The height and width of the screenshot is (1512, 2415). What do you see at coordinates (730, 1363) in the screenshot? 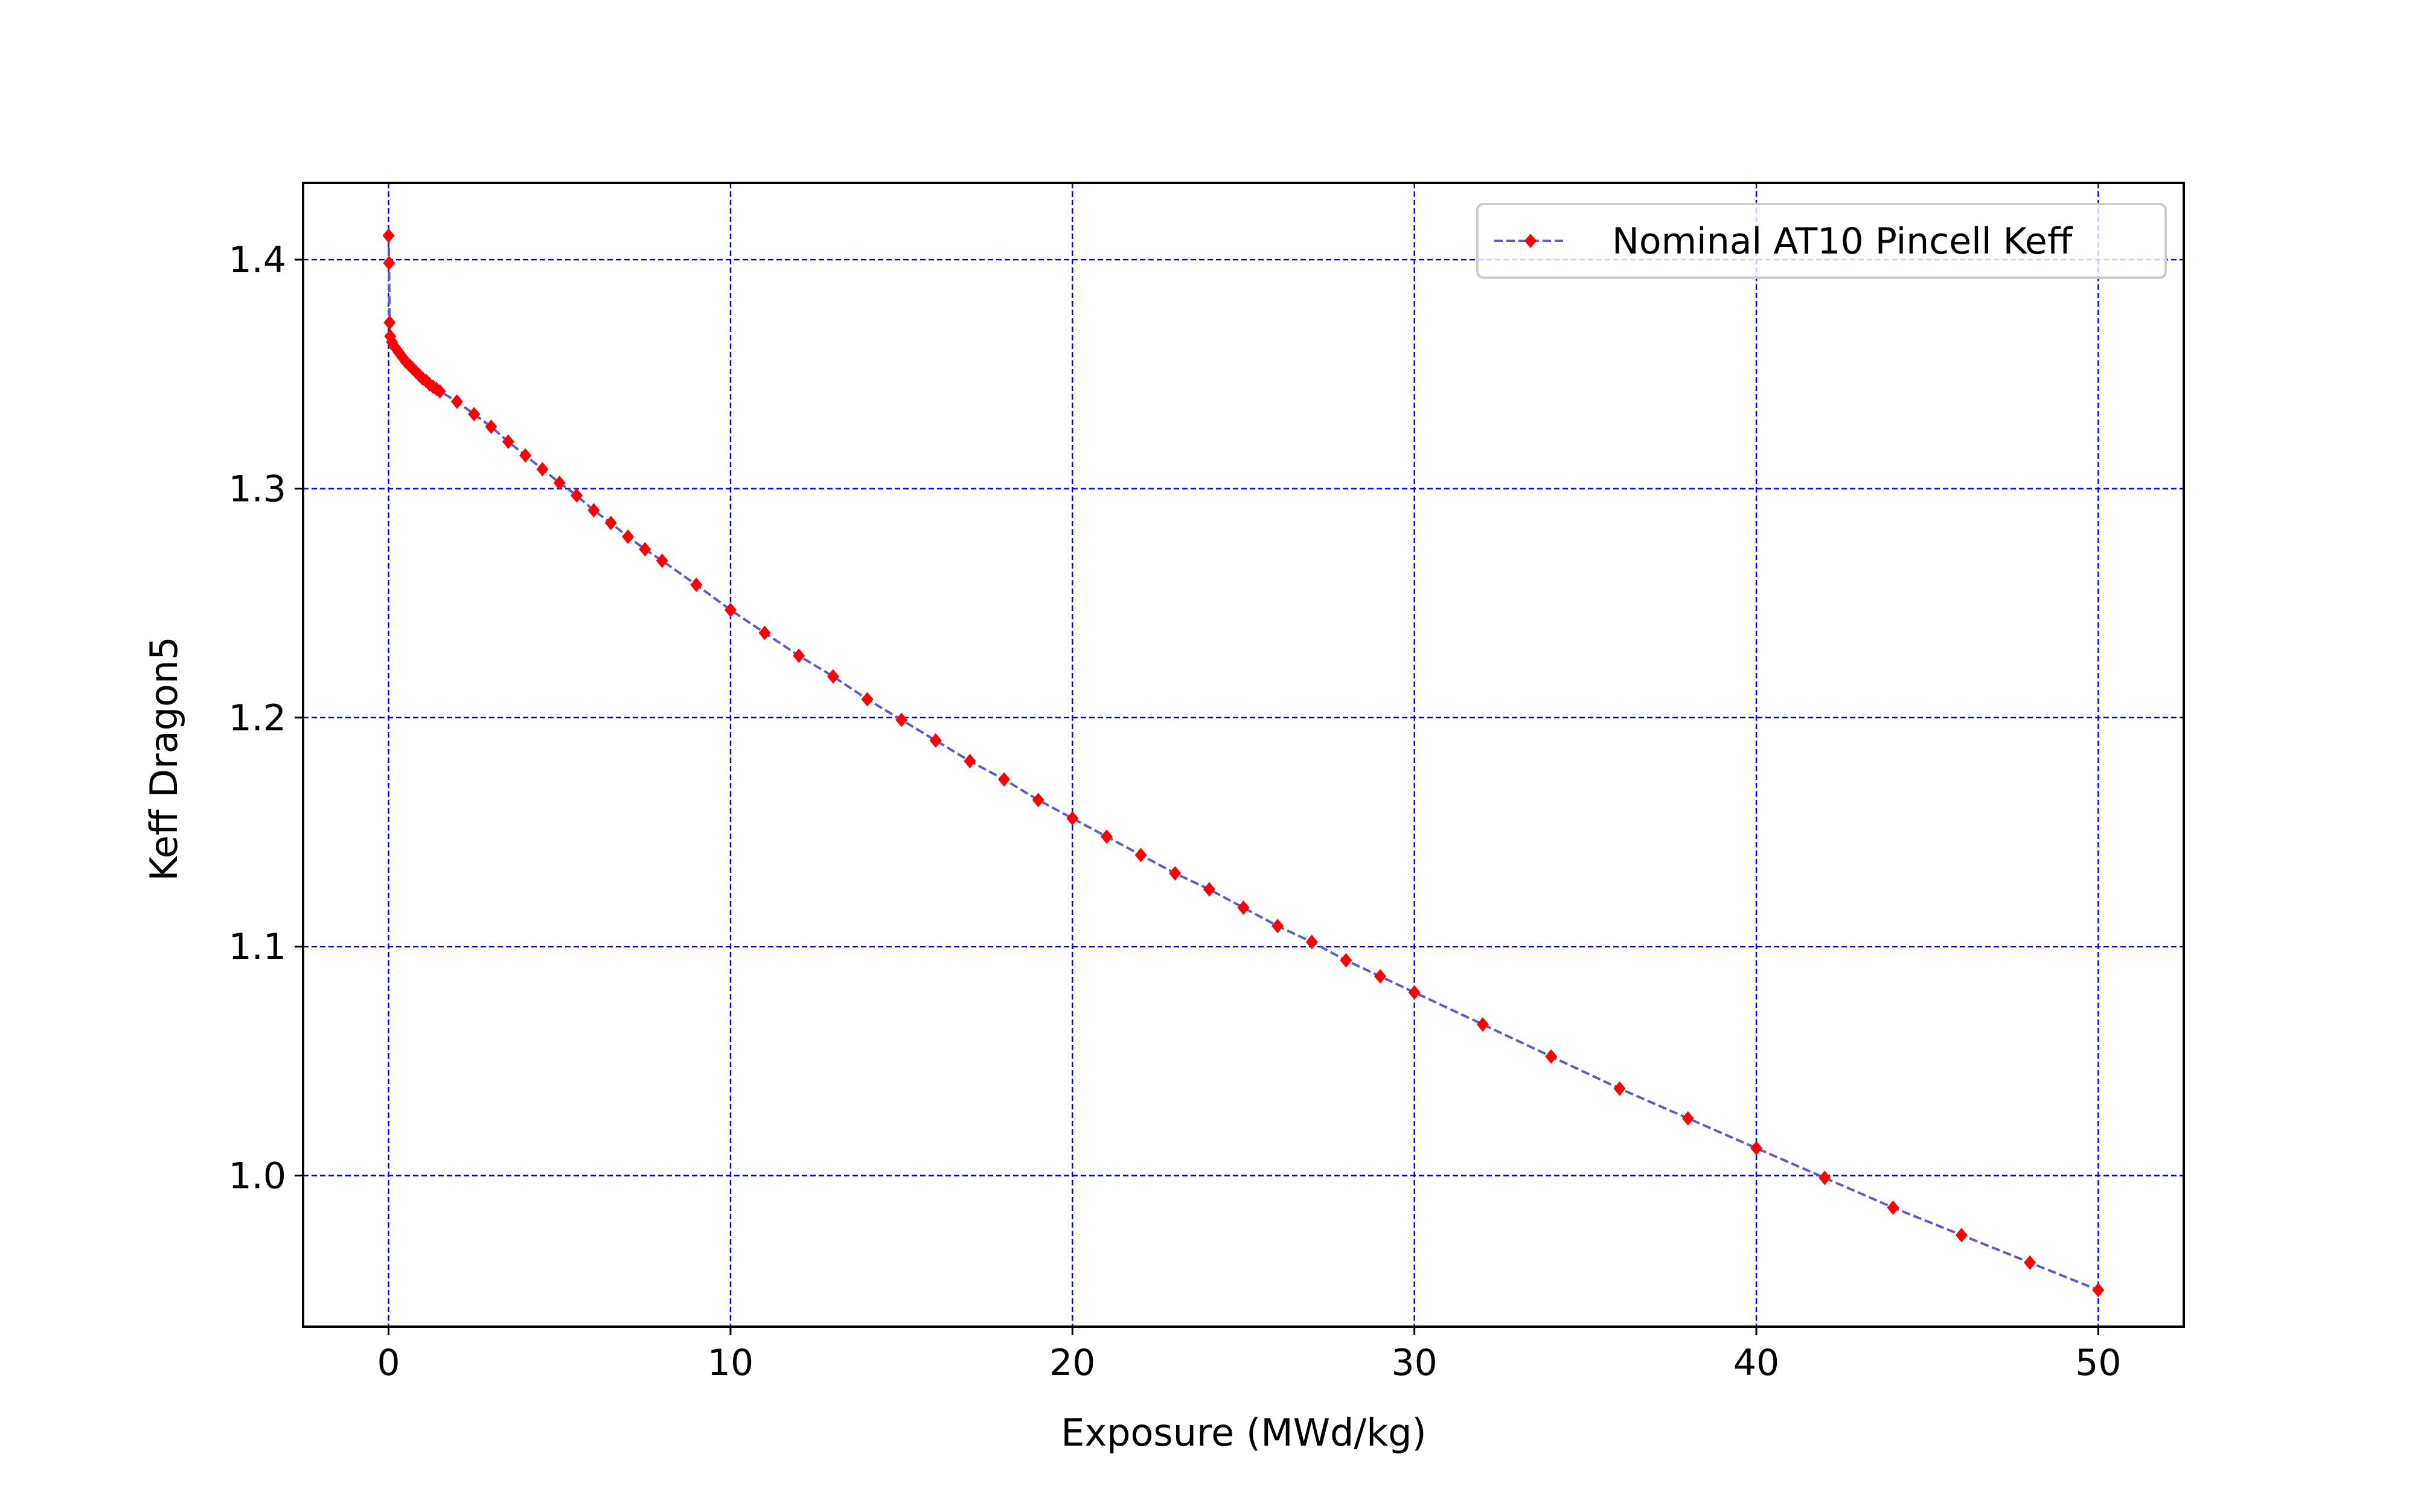
I see `x-tick-label: 10` at bounding box center [730, 1363].